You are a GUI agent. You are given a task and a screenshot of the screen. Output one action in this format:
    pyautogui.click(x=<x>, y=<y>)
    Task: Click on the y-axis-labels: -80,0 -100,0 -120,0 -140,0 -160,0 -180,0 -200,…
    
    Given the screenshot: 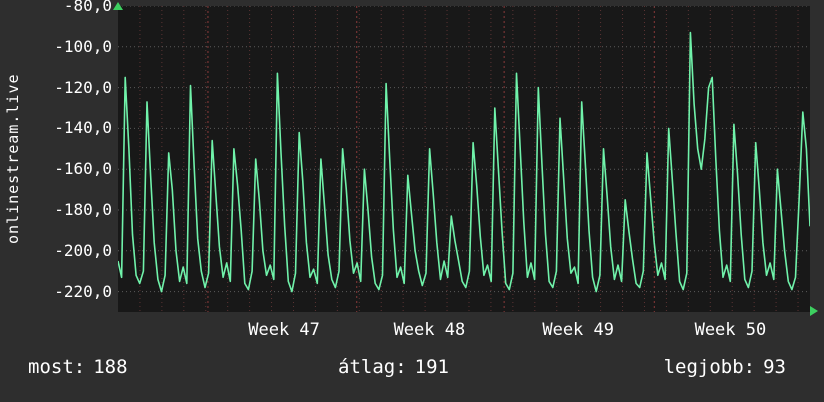 What is the action you would take?
    pyautogui.click(x=56, y=156)
    